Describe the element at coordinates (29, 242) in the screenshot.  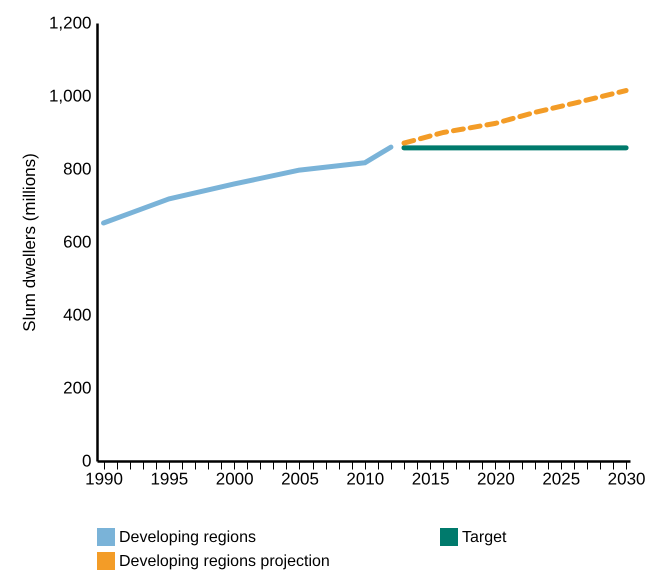
I see `y-axis-title: Slum dwellers (millions)` at that location.